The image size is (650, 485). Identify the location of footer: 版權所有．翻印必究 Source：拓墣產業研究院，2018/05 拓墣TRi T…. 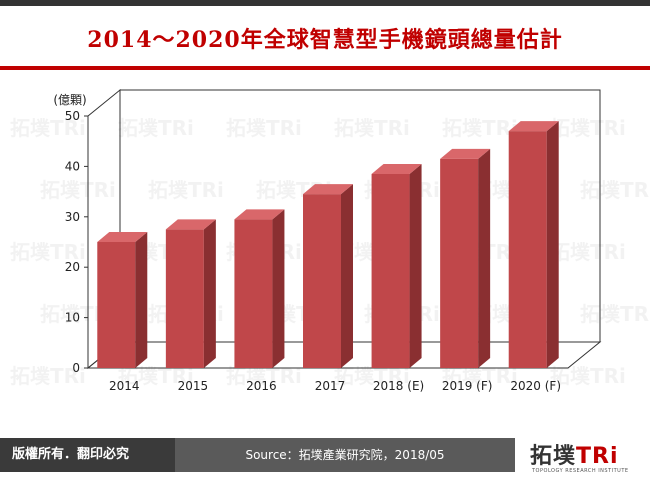
(325, 461).